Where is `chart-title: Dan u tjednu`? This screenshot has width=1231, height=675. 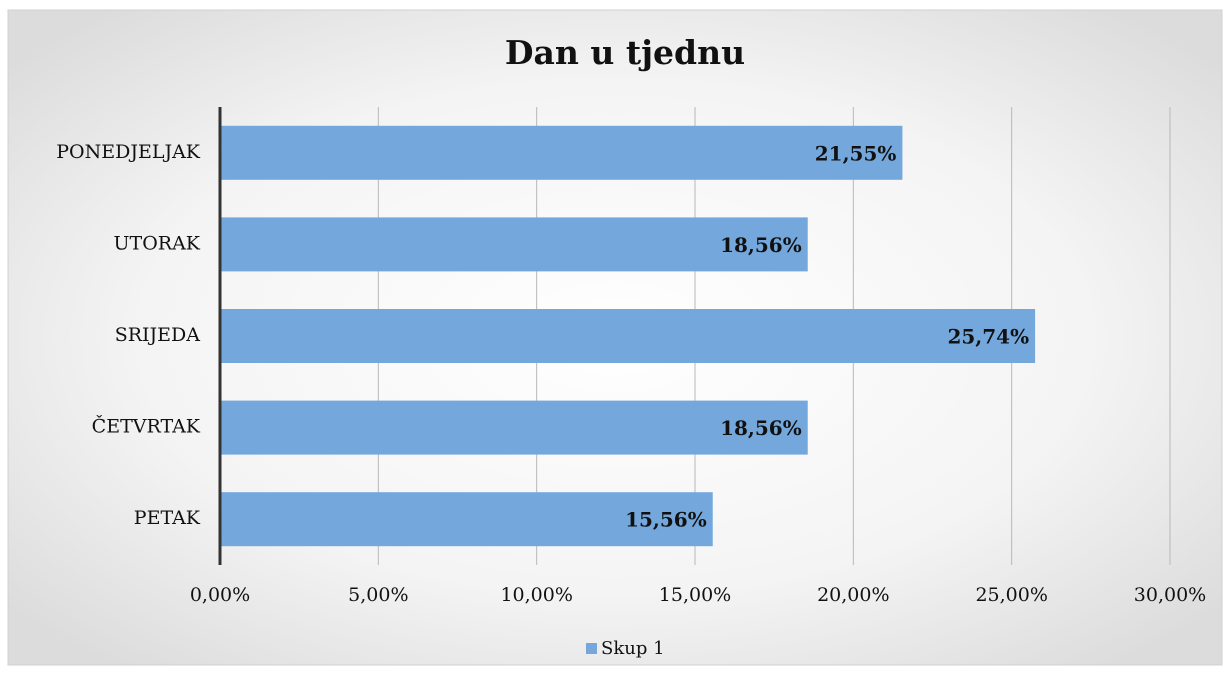
chart-title: Dan u tjednu is located at coordinates (625, 52).